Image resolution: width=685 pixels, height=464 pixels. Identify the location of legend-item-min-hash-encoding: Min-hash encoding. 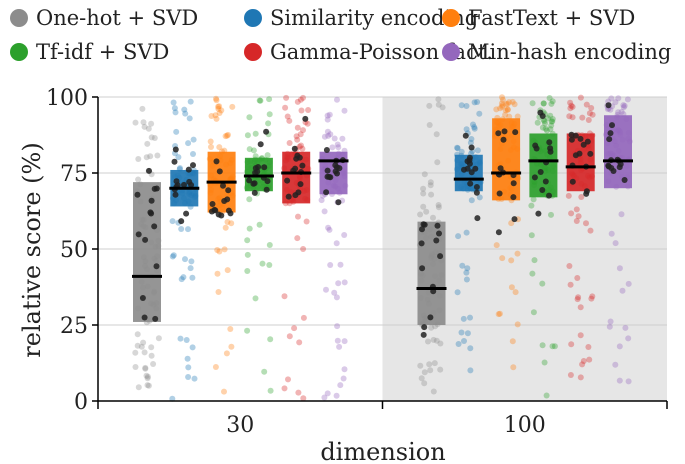
(556, 52).